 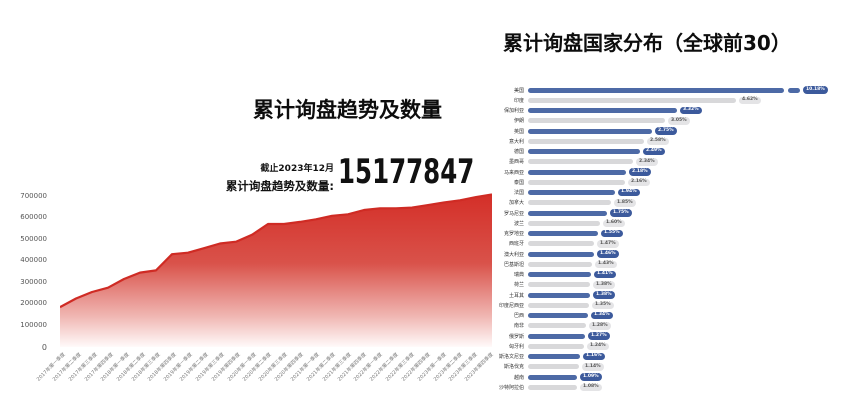 I want to click on country-label: 匈牙利, so click(x=516, y=346).